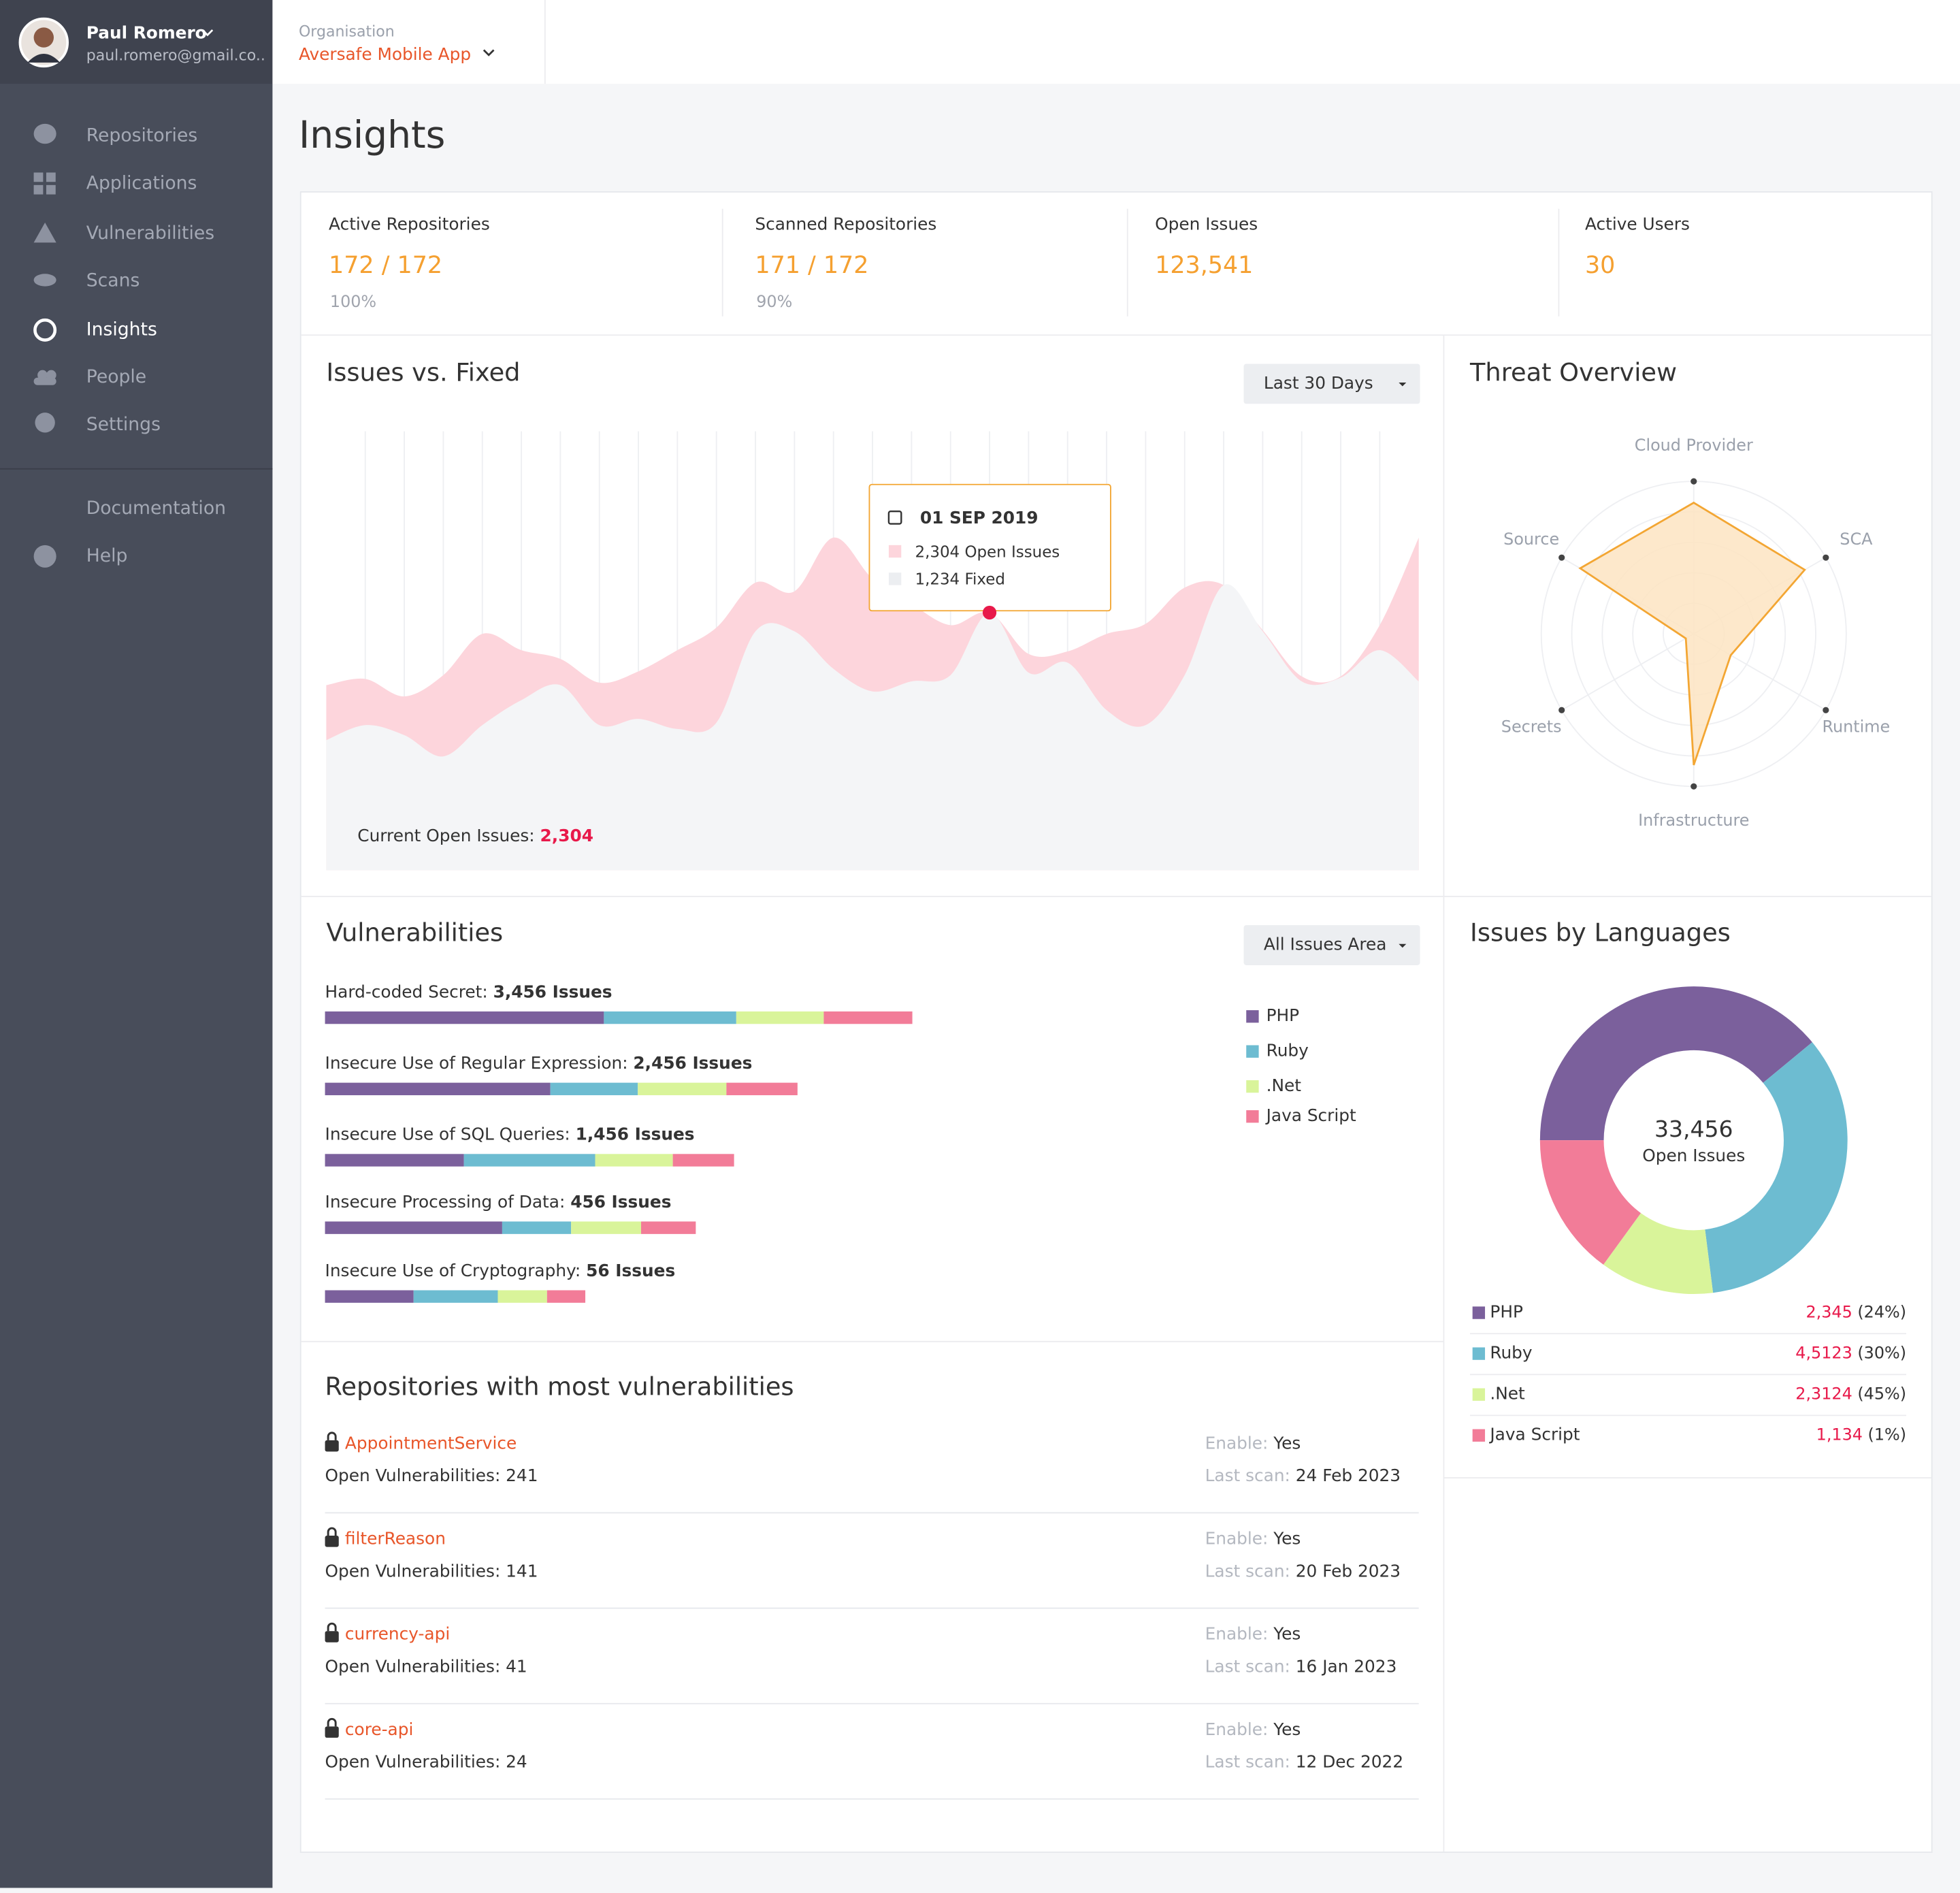 This screenshot has height=1893, width=1960. I want to click on repo-open: Open Vulnerabilities: 24, so click(426, 1762).